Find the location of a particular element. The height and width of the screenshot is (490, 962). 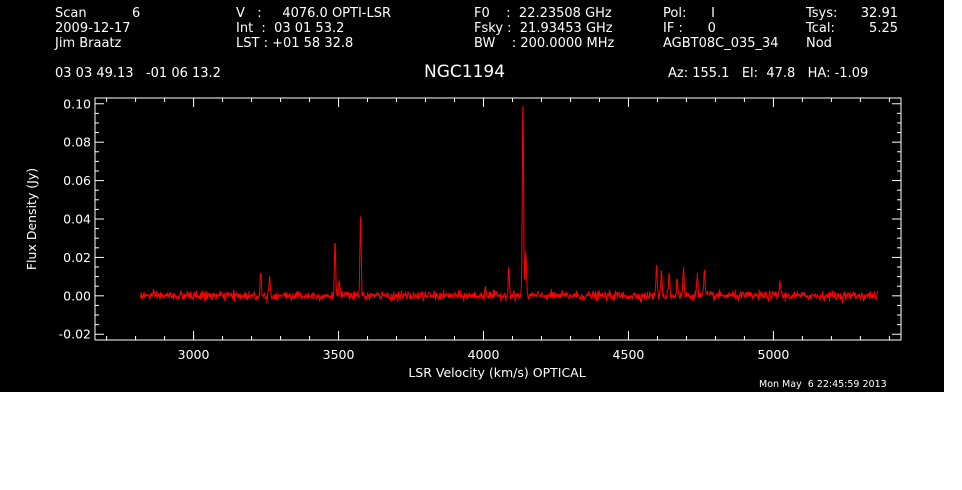

header-tcal-label: Tcal: is located at coordinates (820, 28).